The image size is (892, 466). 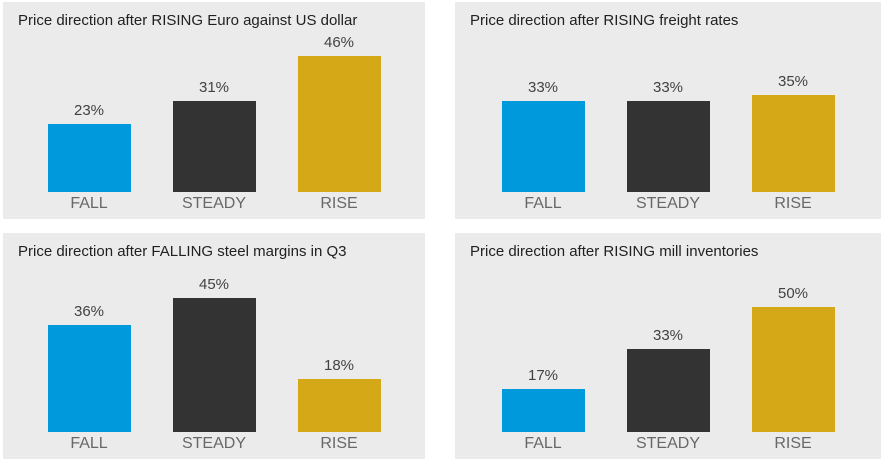 I want to click on bar-value-label: 36%, so click(x=89, y=311).